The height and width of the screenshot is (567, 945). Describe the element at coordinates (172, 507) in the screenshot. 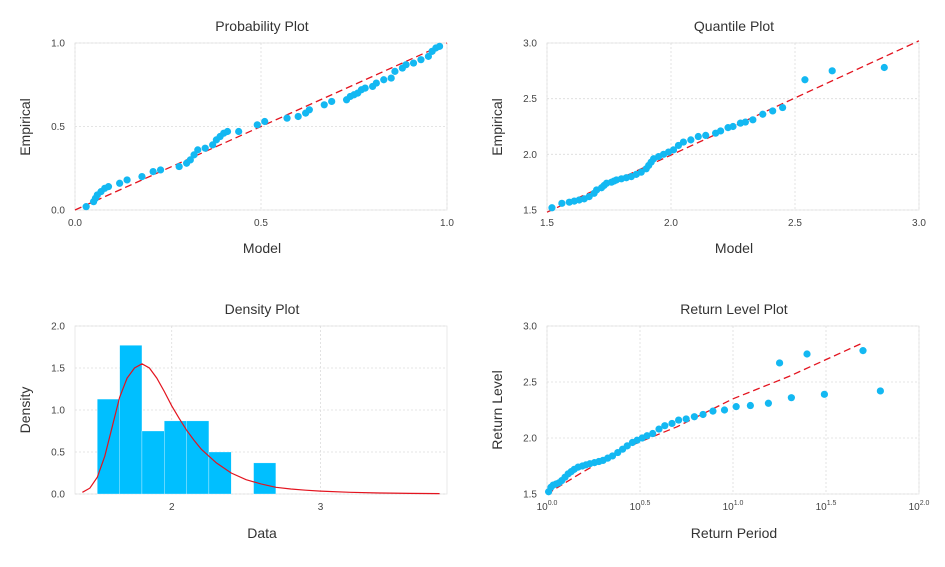

I see `density-x-tick-label: 2` at that location.